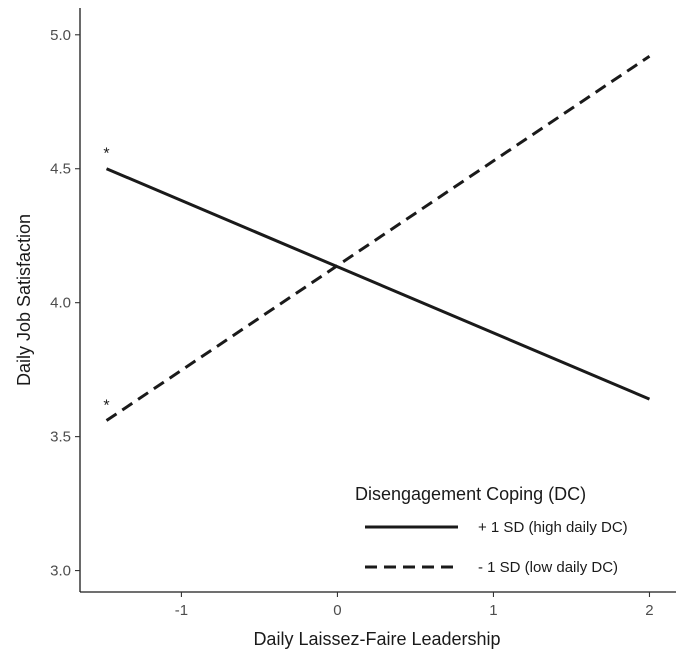 This screenshot has width=685, height=663. I want to click on legend-label: + 1 SD (high daily DC), so click(553, 527).